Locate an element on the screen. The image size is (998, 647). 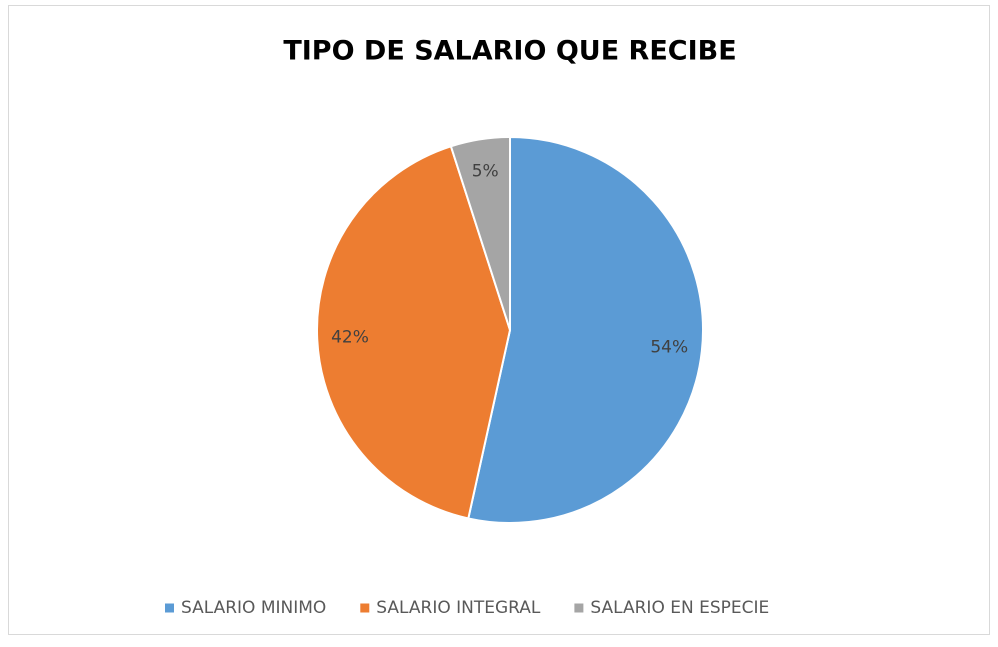
legend-label: SALARIO MINIMO is located at coordinates (253, 608).